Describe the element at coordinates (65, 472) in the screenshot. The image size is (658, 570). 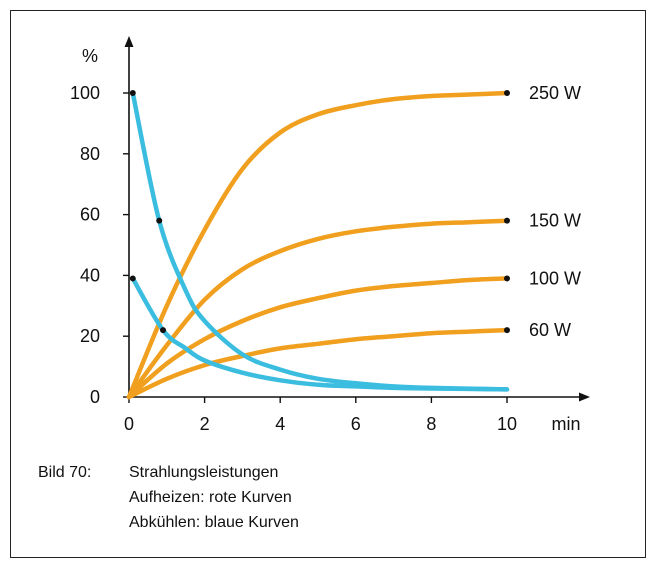
I see `caption-number: Bild 70:` at that location.